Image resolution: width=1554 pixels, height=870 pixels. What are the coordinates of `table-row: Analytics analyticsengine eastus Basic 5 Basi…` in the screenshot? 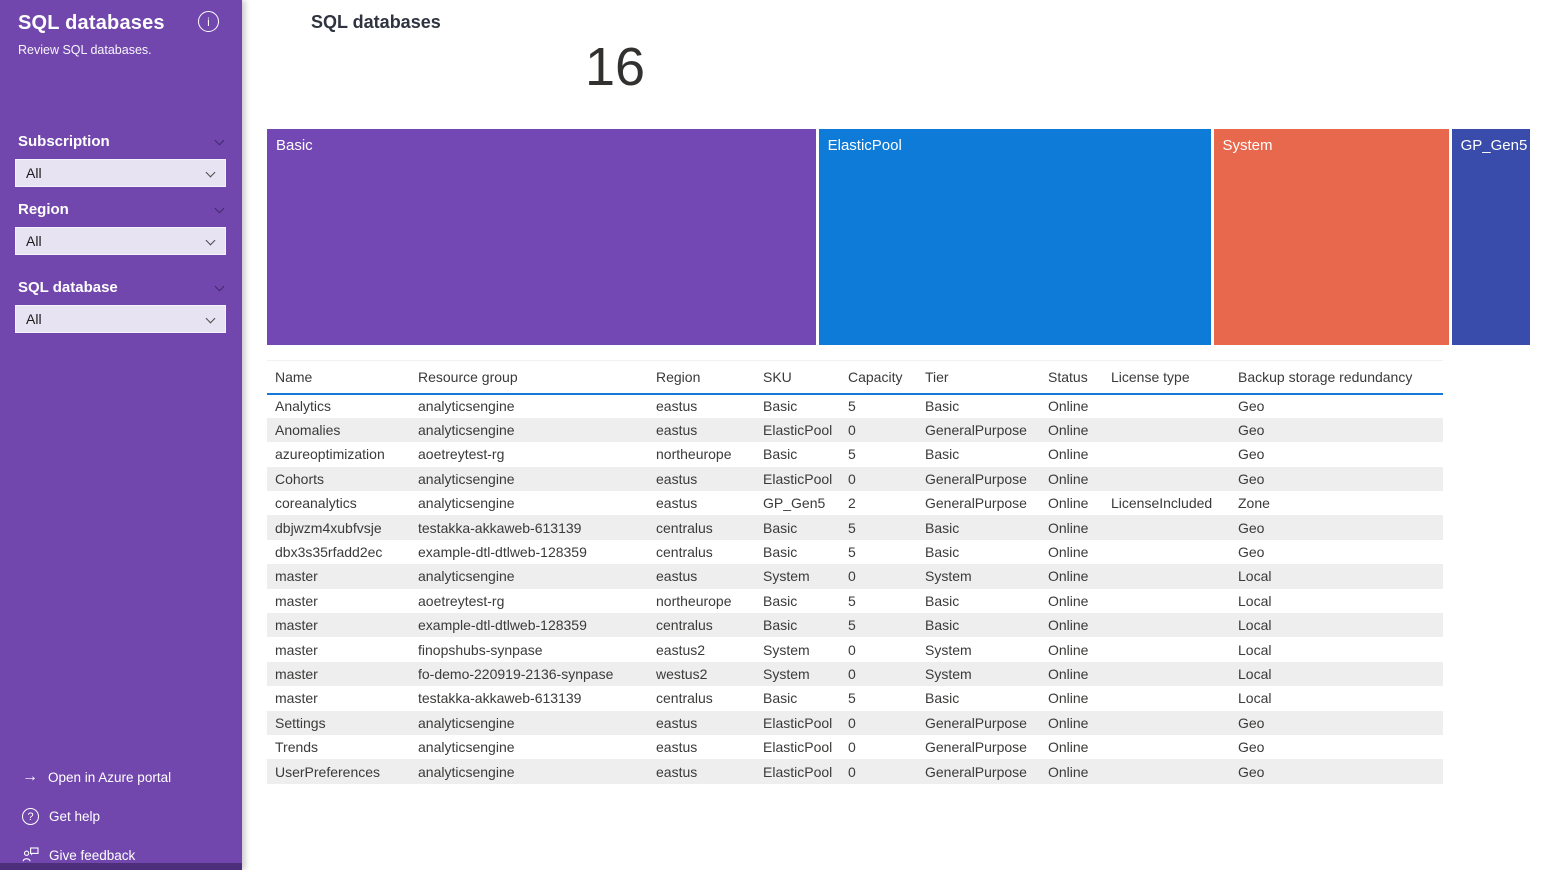 It's located at (855, 406).